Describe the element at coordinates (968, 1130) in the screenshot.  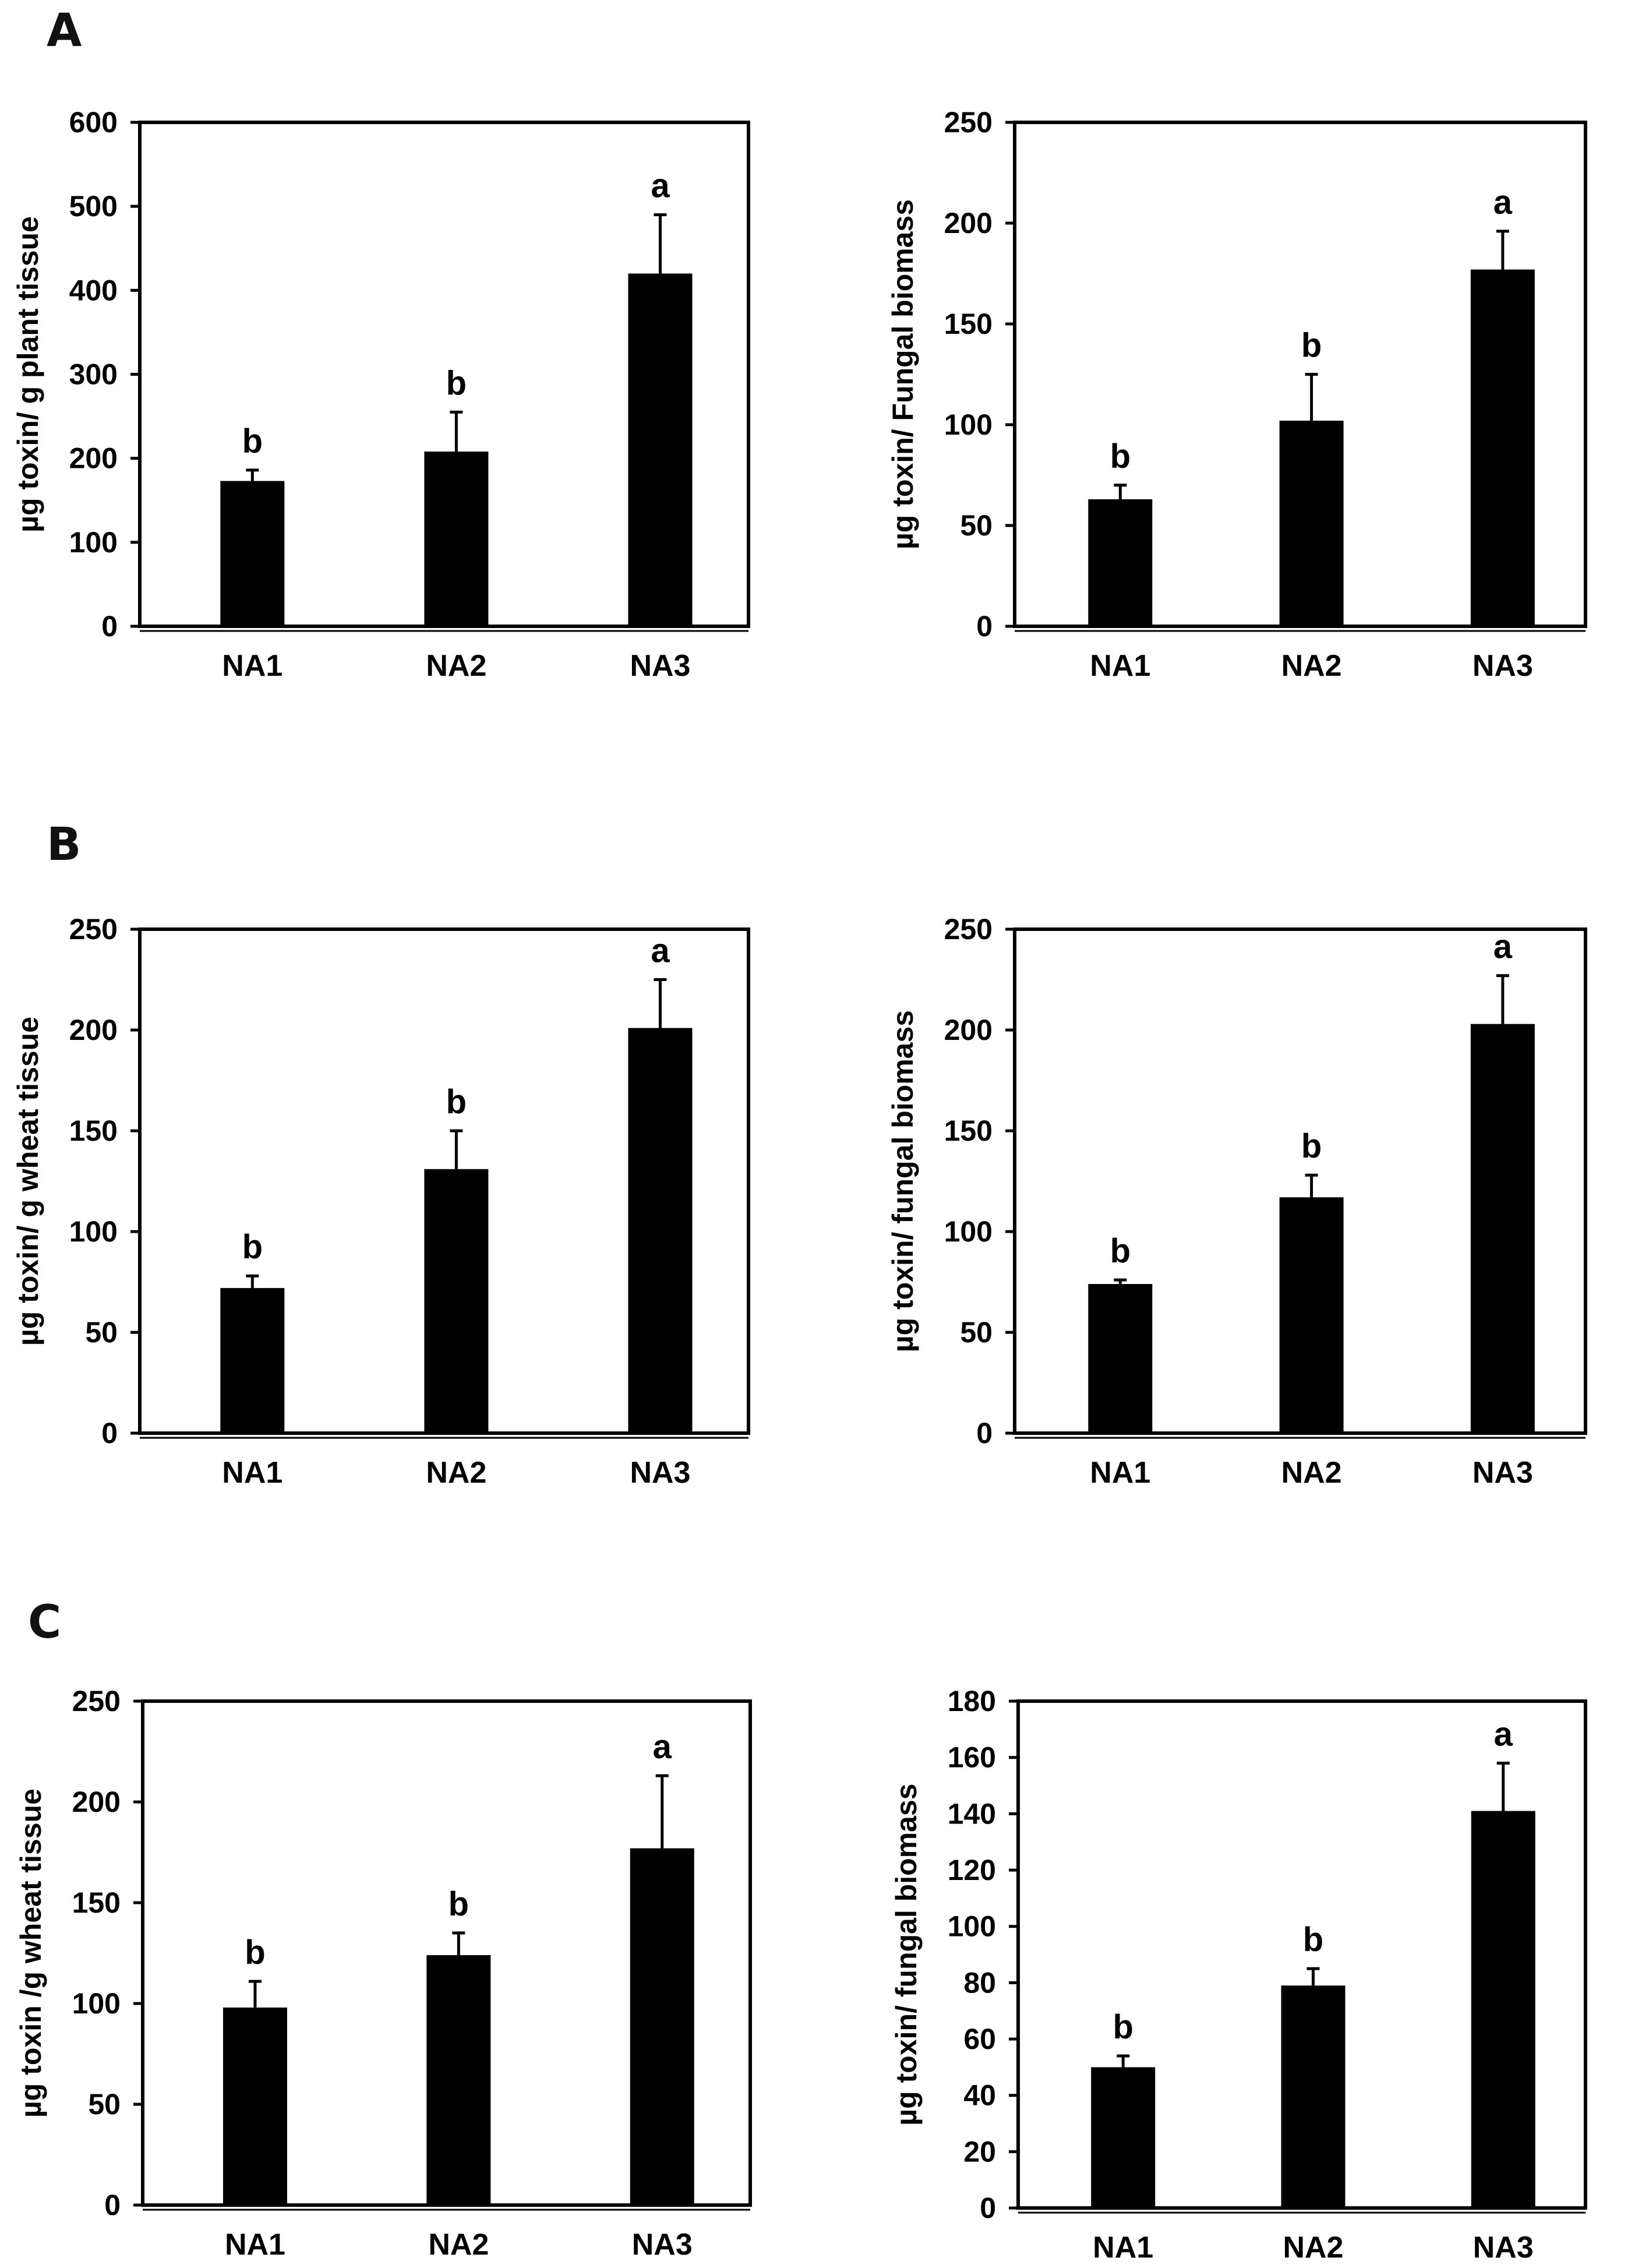
I see `y-tick-label-b-right-3: 150` at that location.